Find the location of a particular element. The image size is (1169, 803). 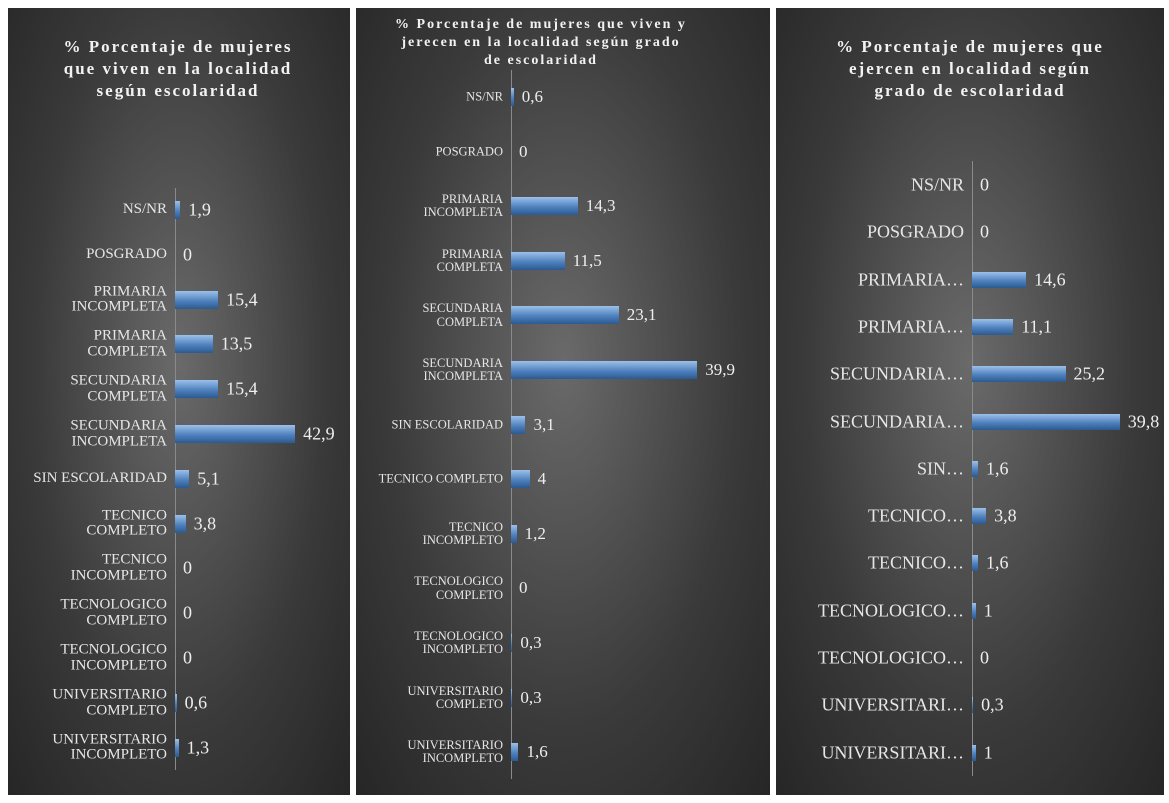

category-label: TECNICO COMPLETO is located at coordinates (440, 478).